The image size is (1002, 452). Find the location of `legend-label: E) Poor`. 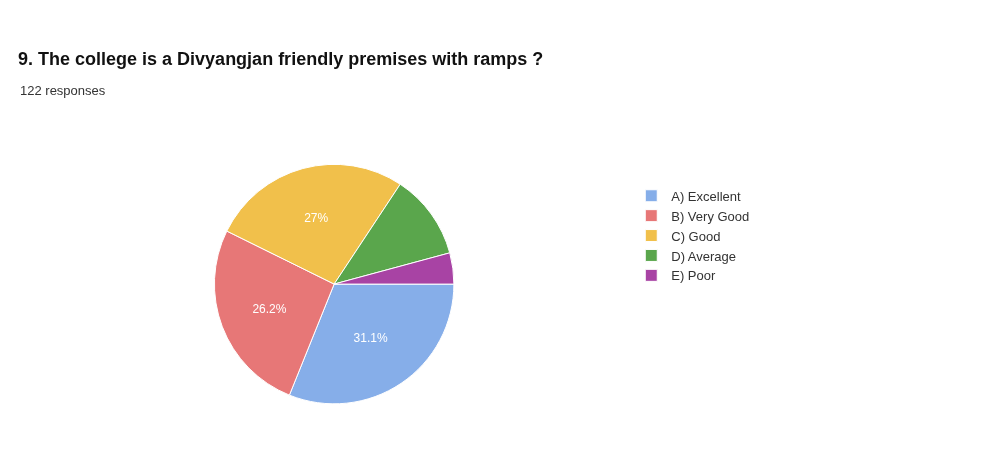

legend-label: E) Poor is located at coordinates (693, 276).